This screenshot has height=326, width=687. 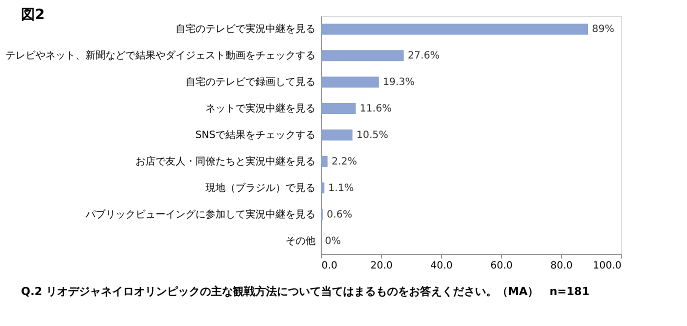 I want to click on y-tick-label: SNSで結果をチェックする, so click(x=255, y=135).